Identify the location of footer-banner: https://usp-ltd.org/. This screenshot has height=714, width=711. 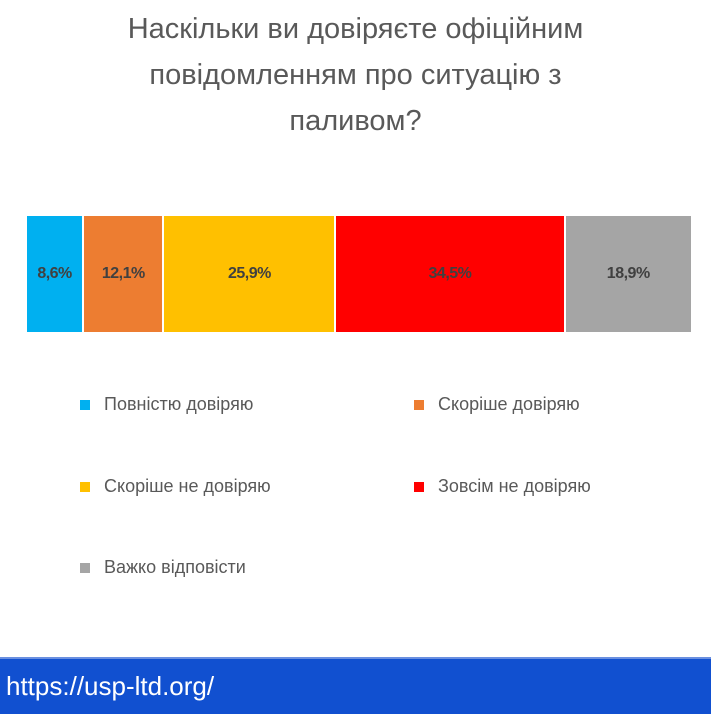
(355, 685).